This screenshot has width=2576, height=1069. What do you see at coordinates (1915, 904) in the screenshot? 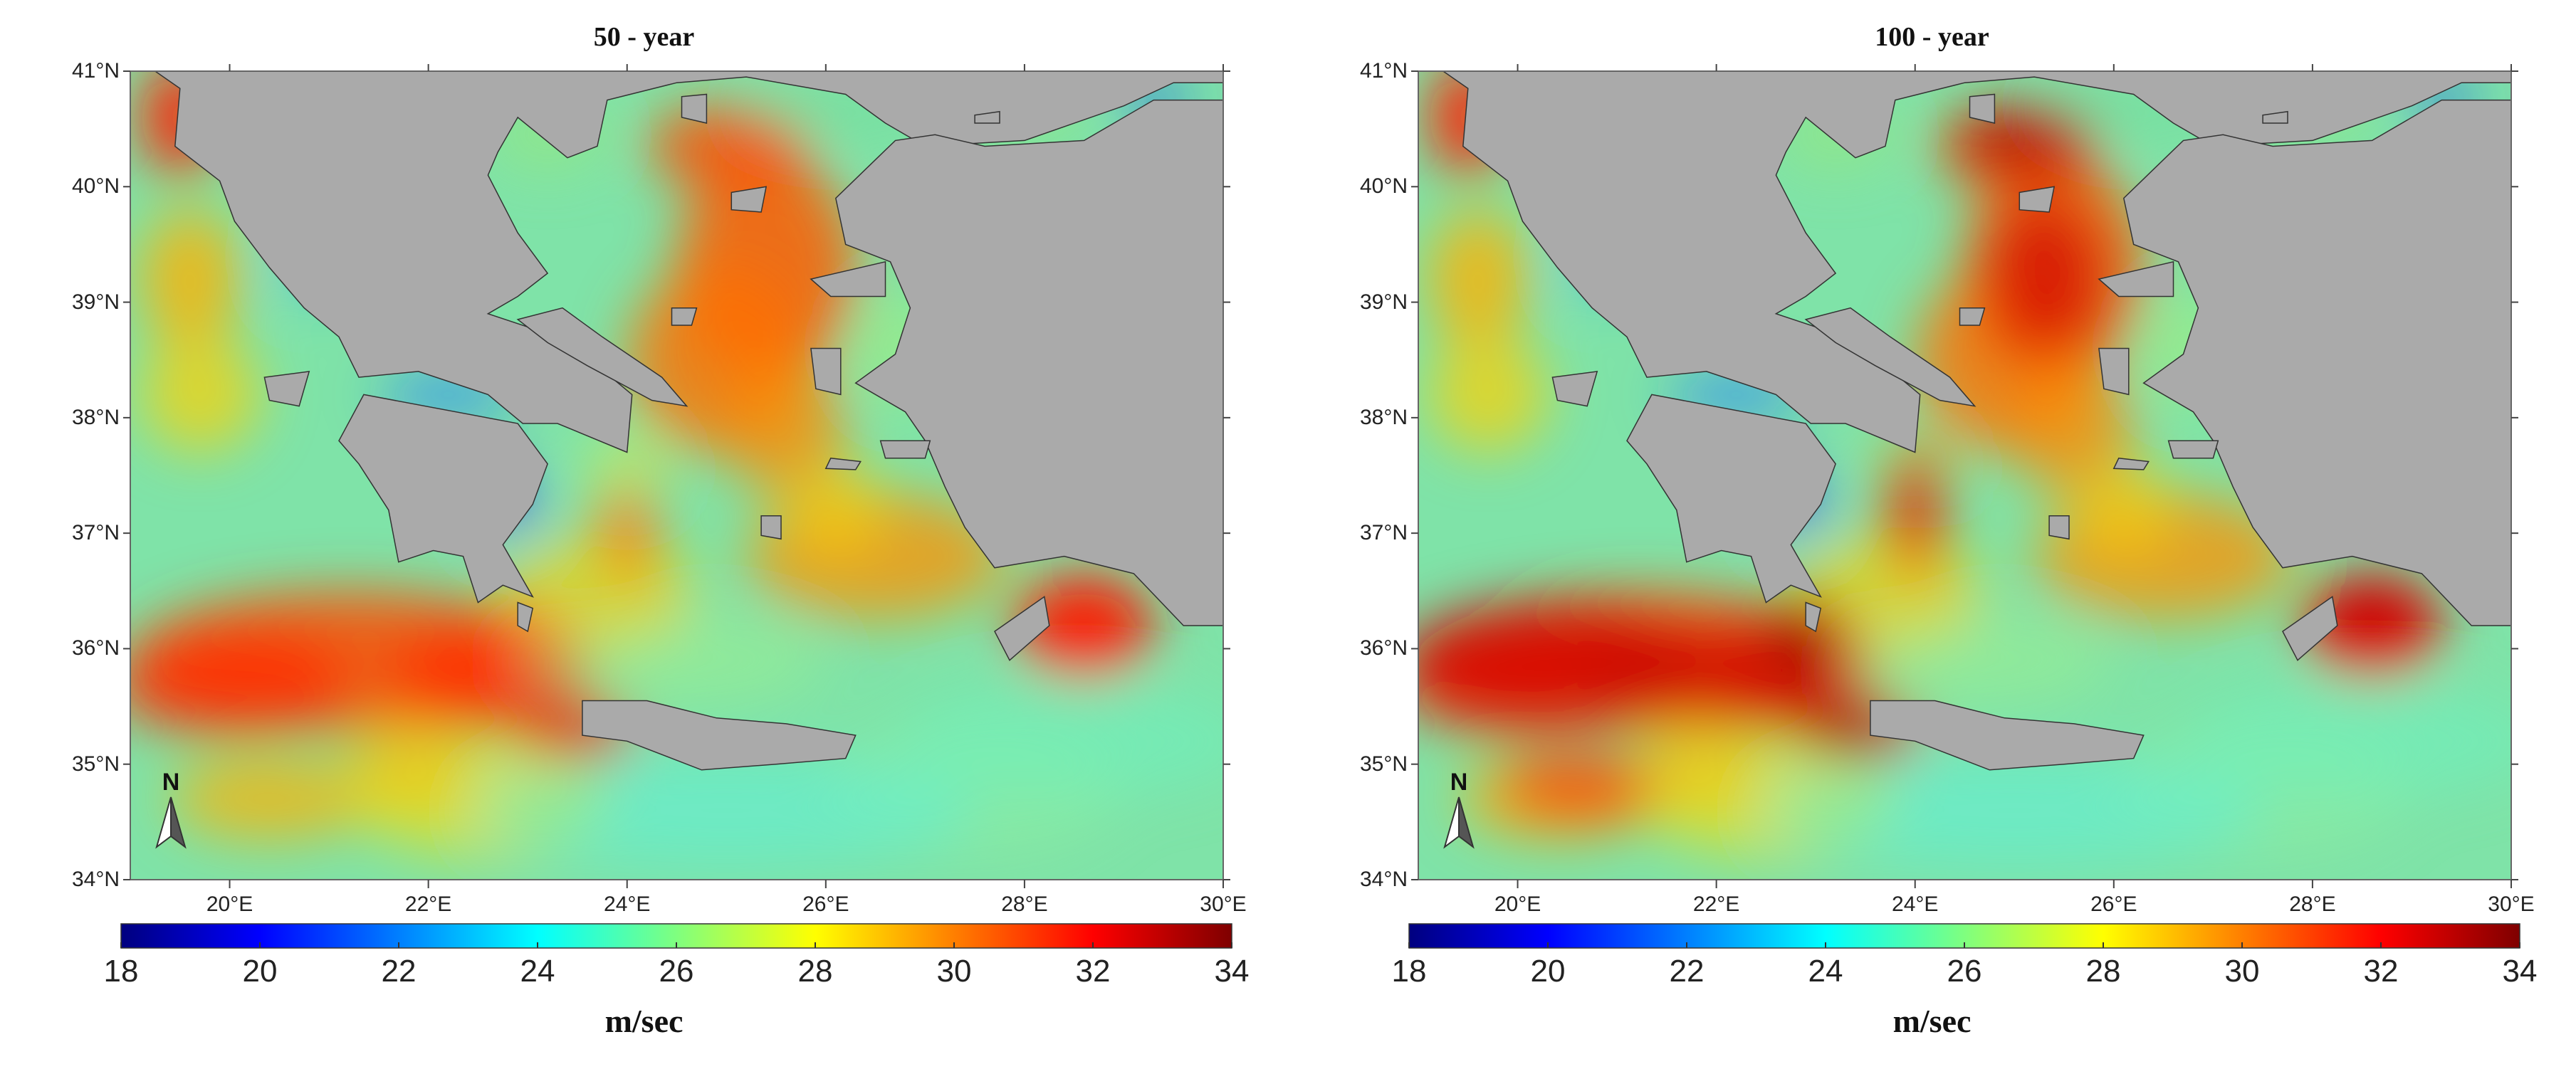
I see `lon-label: 24°E` at bounding box center [1915, 904].